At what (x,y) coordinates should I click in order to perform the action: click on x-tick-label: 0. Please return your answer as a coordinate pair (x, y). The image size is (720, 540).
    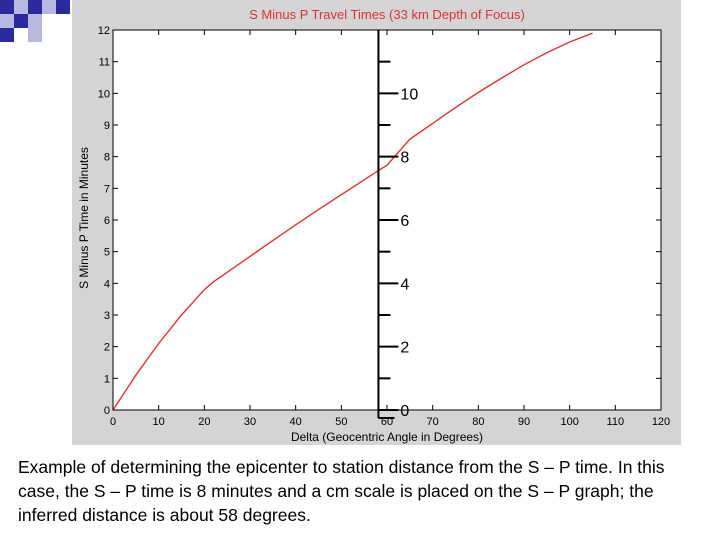
    Looking at the image, I should click on (113, 422).